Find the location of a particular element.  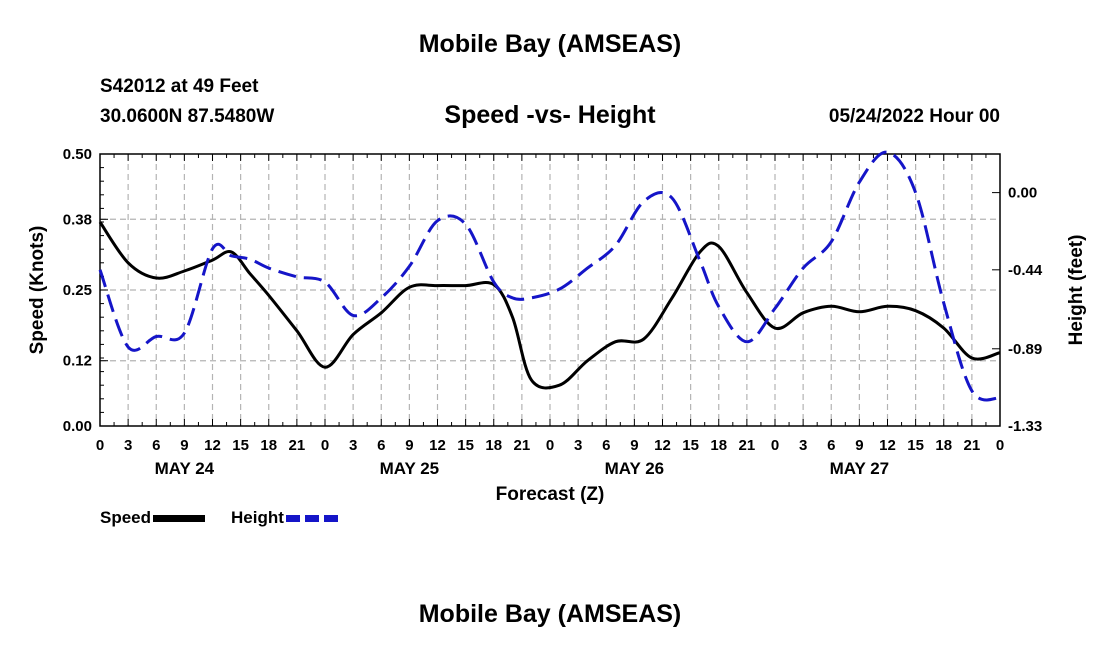

day-label: MAY 26 is located at coordinates (635, 468).